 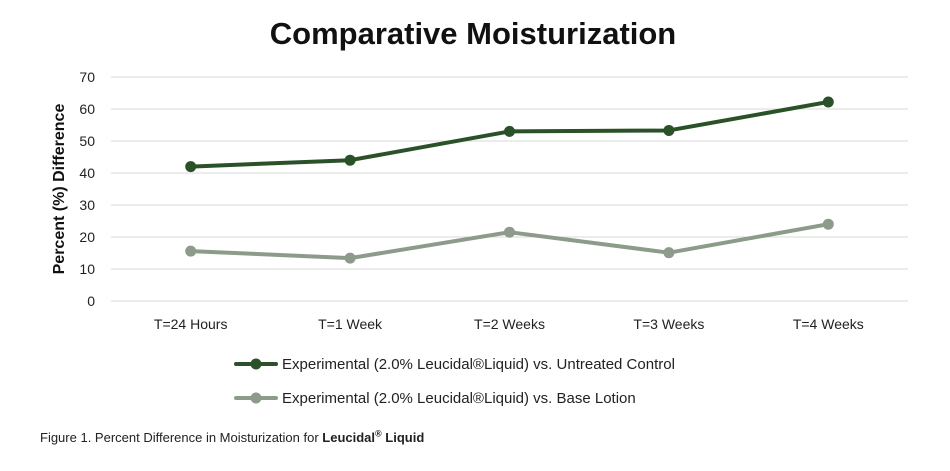 What do you see at coordinates (87, 269) in the screenshot?
I see `y-tick-label: 10` at bounding box center [87, 269].